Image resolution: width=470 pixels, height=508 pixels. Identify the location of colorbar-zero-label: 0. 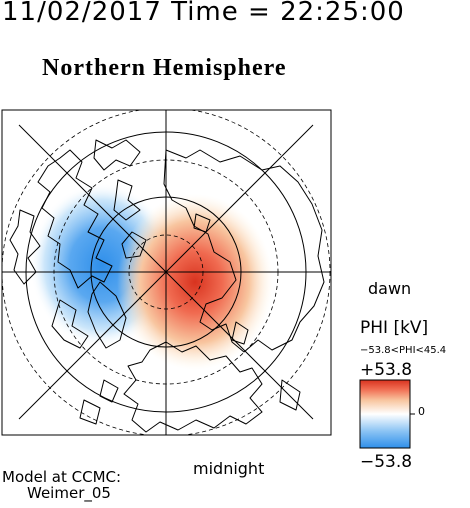
(421, 411).